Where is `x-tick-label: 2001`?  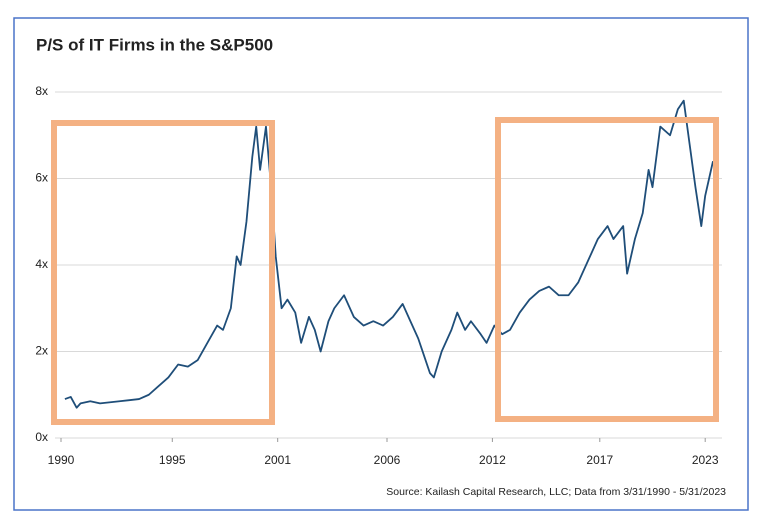 x-tick-label: 2001 is located at coordinates (277, 460).